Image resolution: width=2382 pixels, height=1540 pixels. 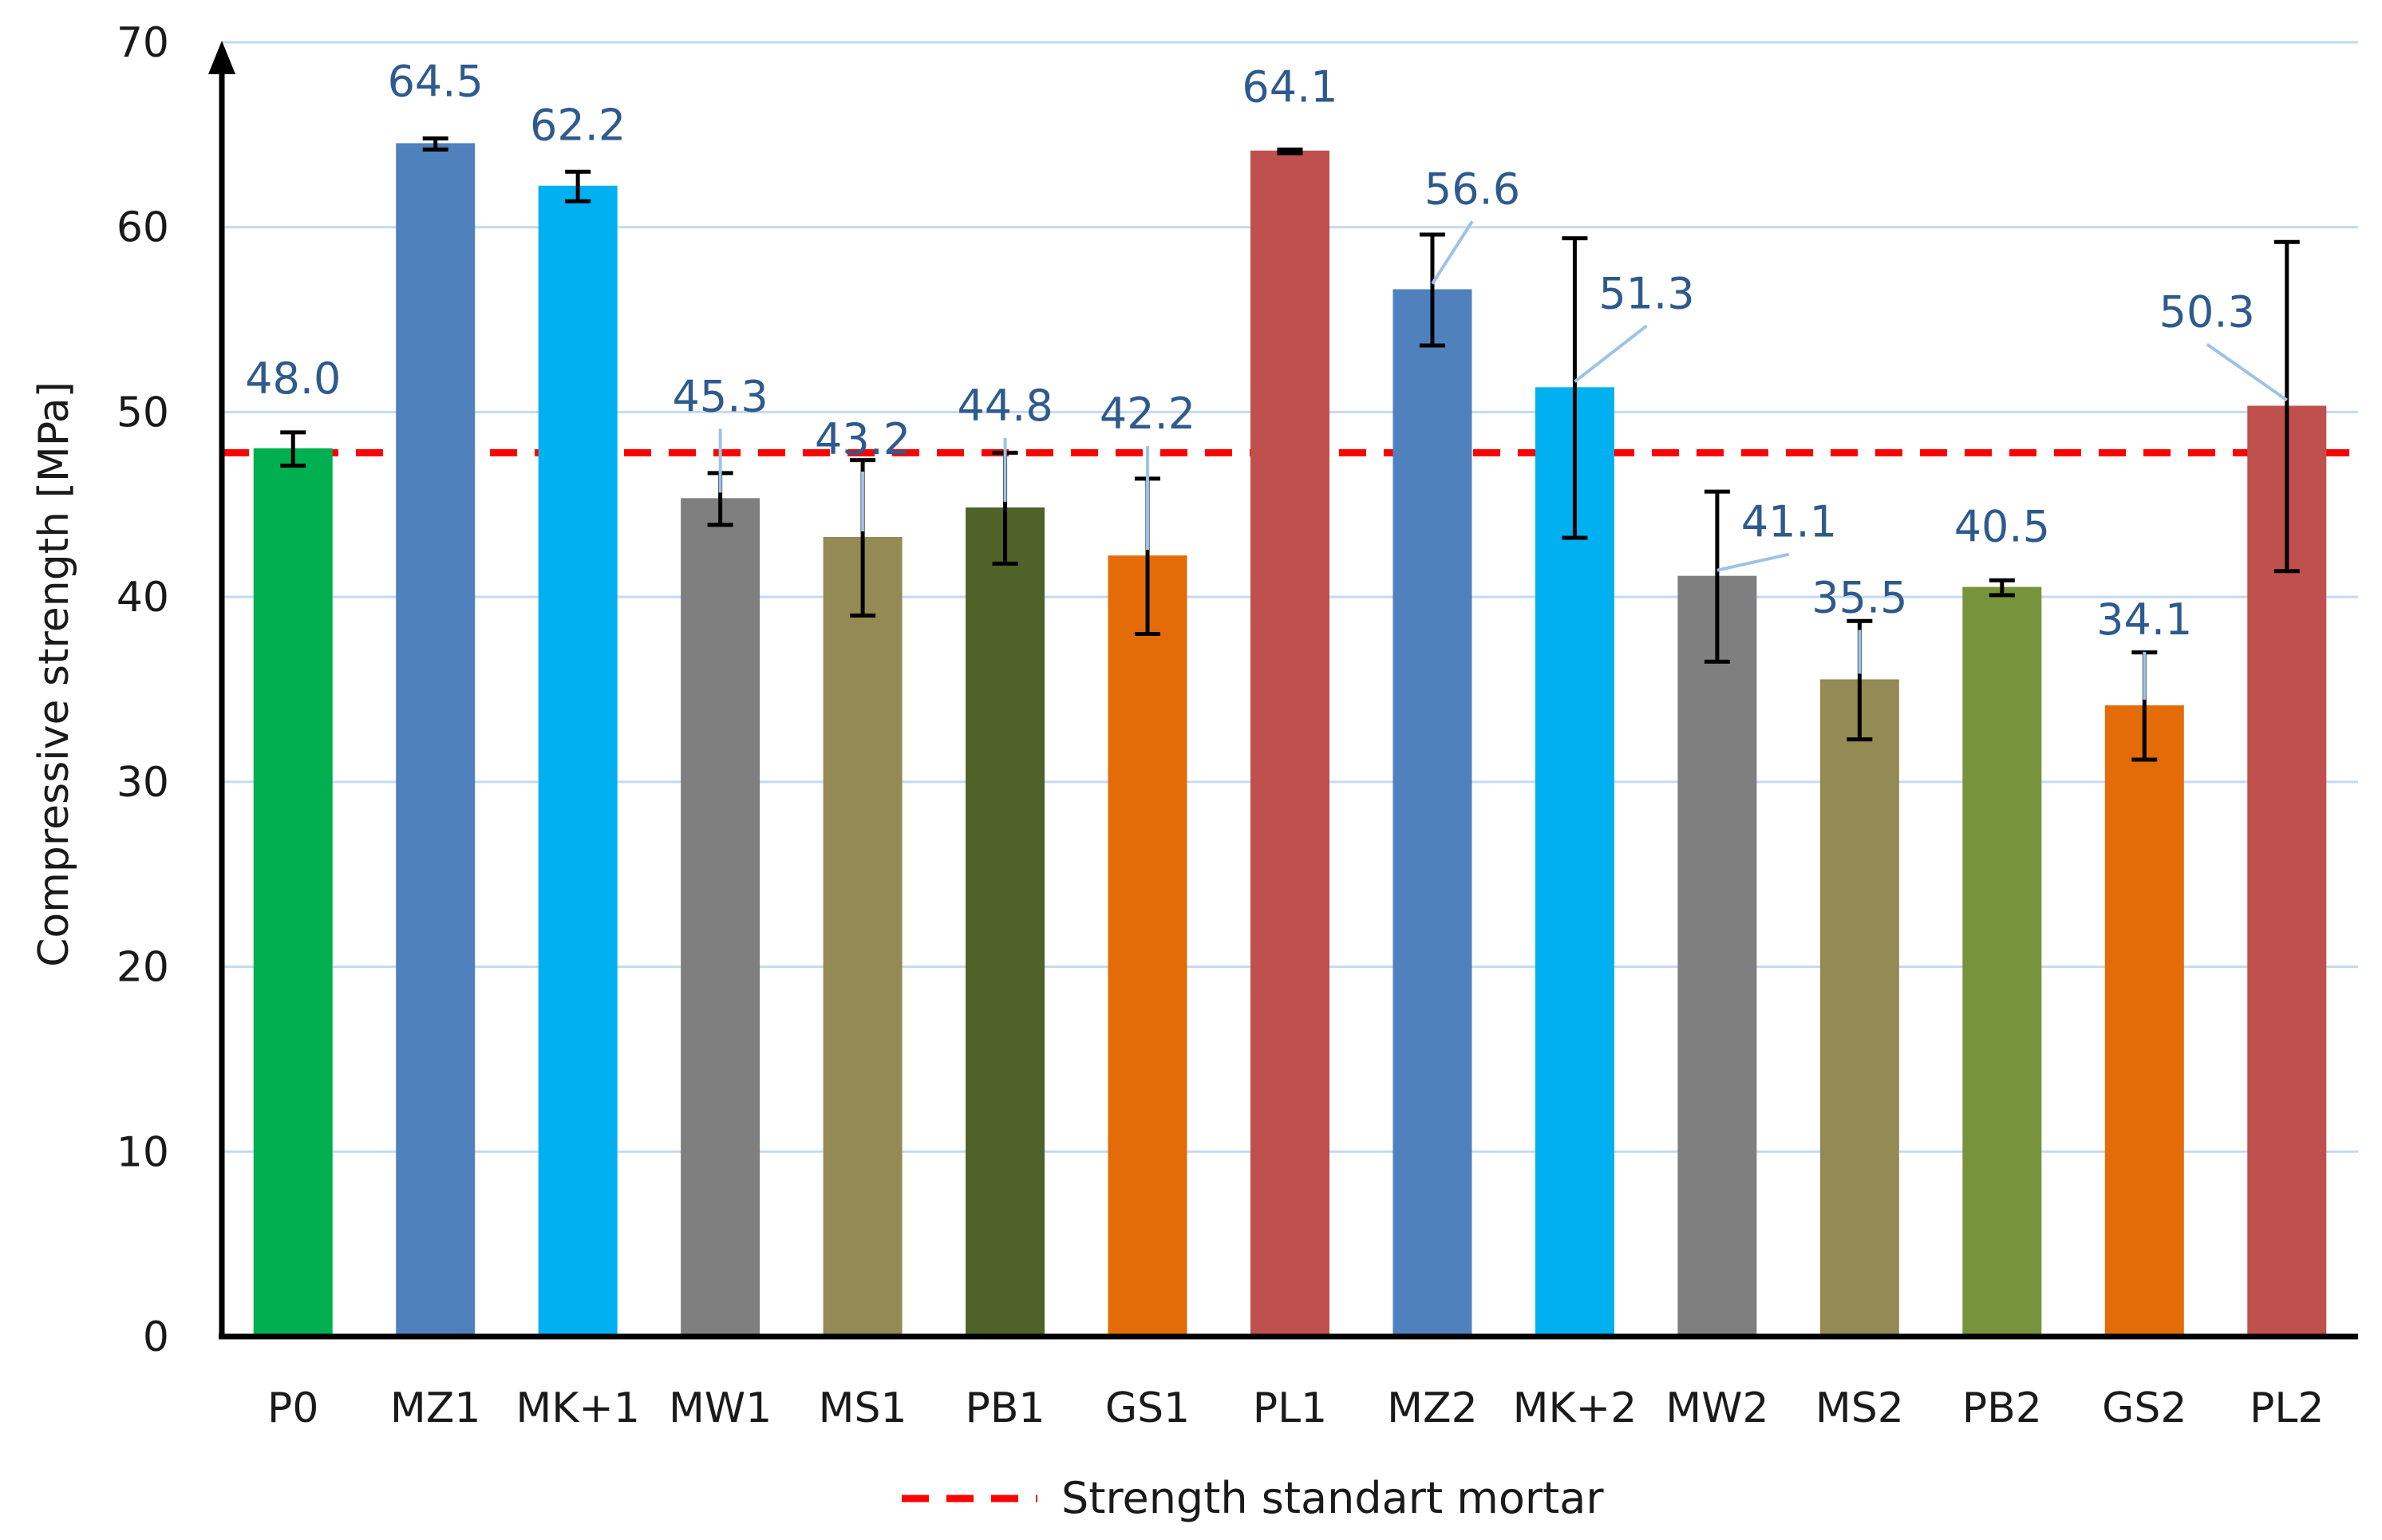 What do you see at coordinates (293, 892) in the screenshot?
I see `bar-P0` at bounding box center [293, 892].